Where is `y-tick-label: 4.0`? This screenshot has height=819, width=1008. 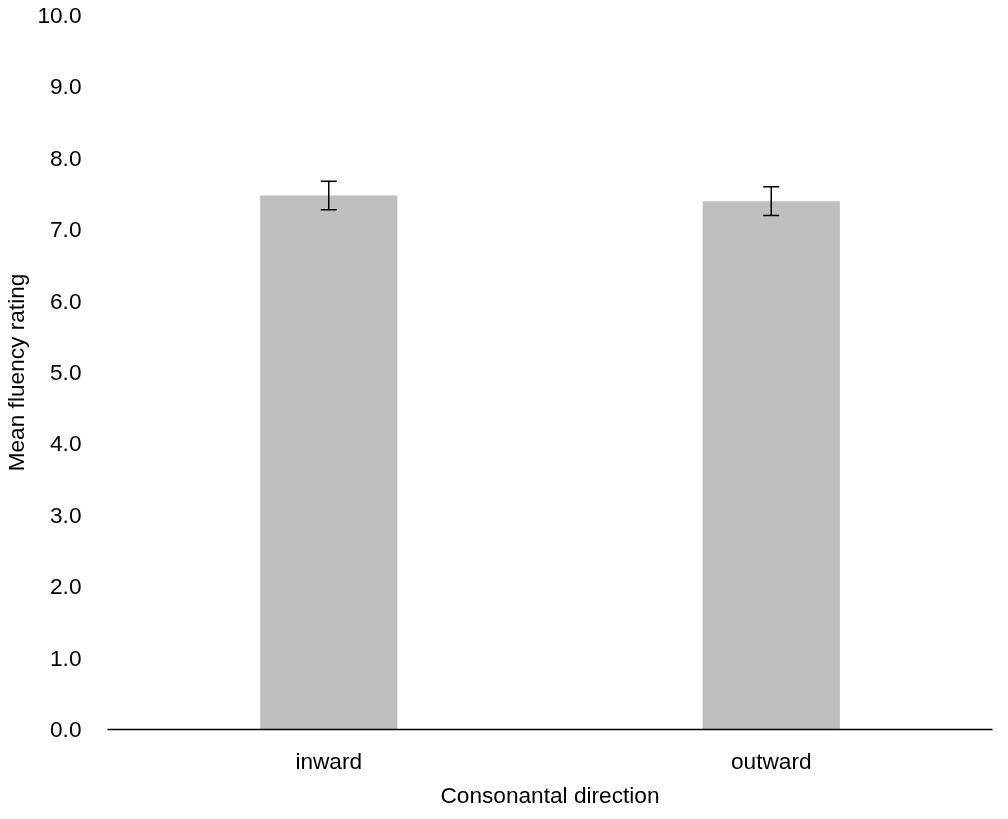
y-tick-label: 4.0 is located at coordinates (66, 443).